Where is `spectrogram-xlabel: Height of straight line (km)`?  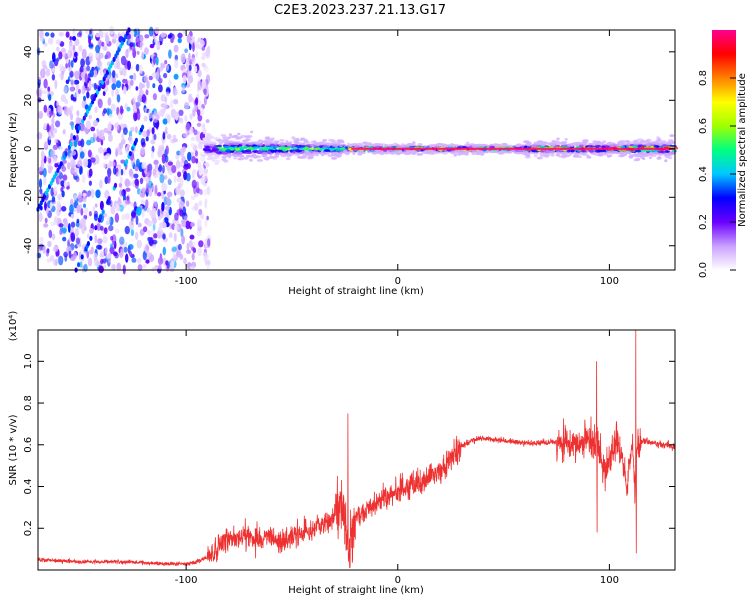 spectrogram-xlabel: Height of straight line (km) is located at coordinates (356, 291).